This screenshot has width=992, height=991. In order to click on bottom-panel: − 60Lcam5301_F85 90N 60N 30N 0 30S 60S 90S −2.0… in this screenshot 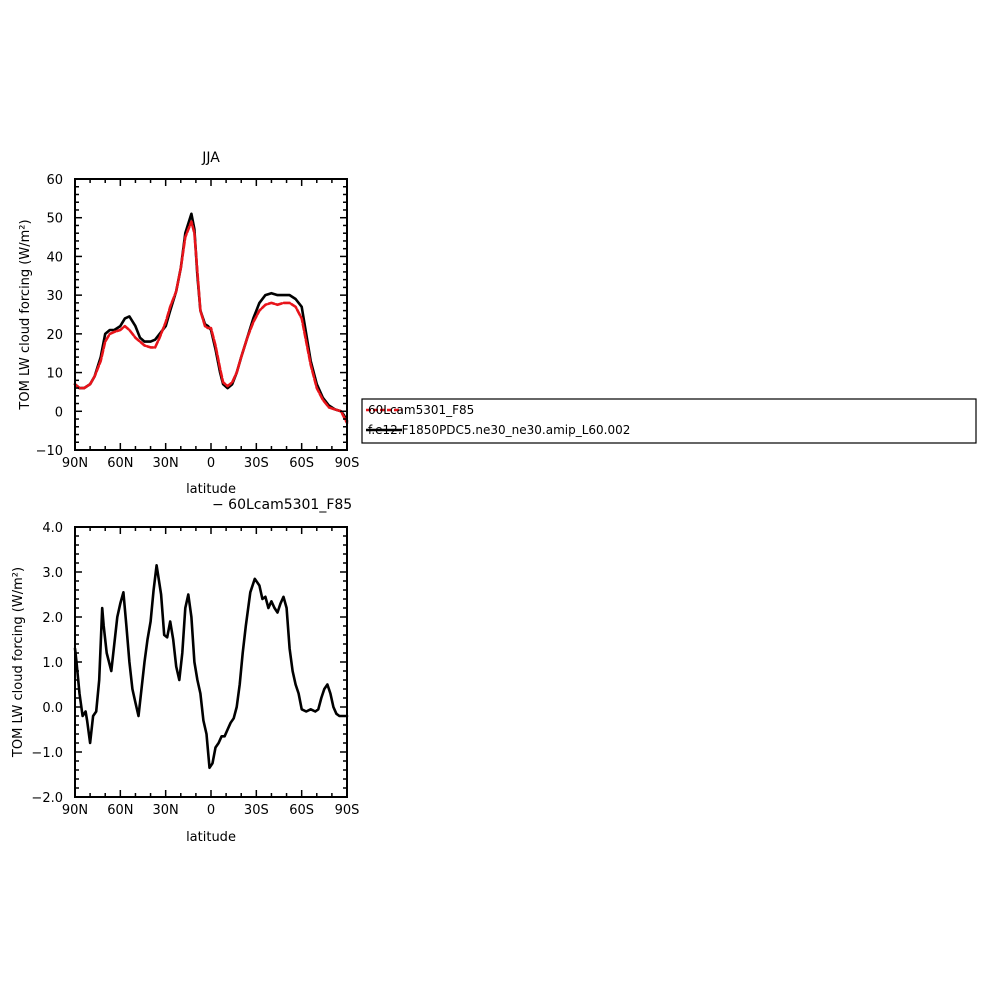, I will do `click(185, 671)`.